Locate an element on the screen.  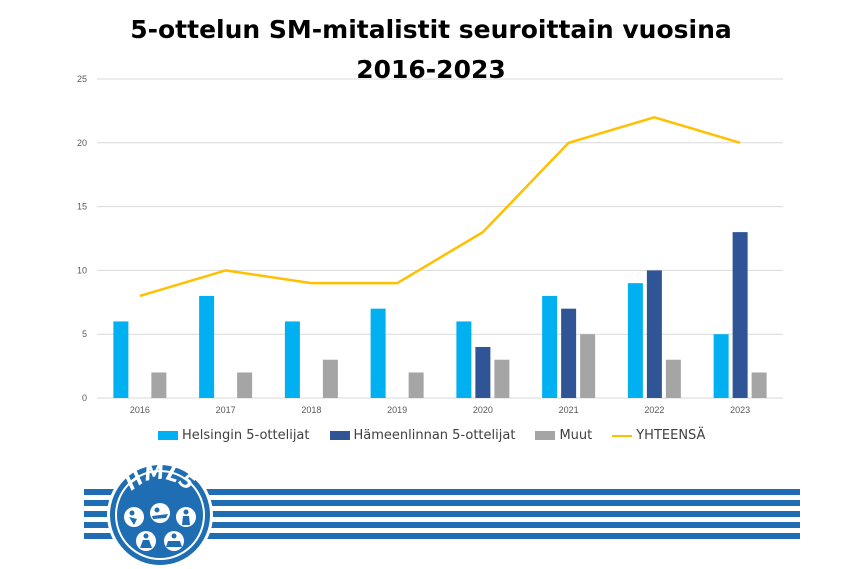
legend-swatch-helsinki is located at coordinates (168, 435).